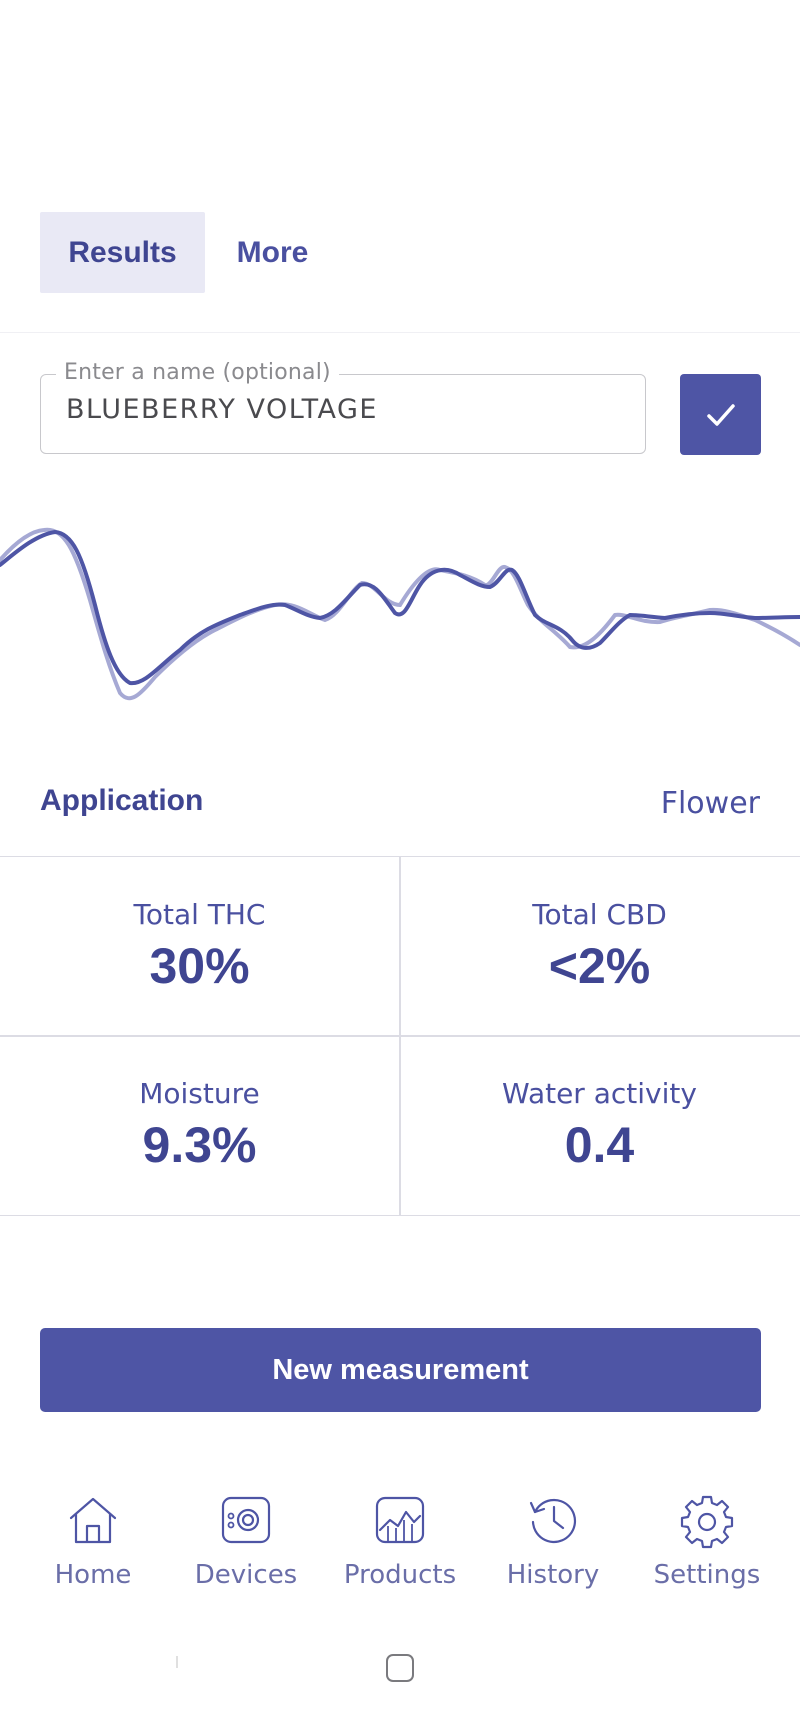 The width and height of the screenshot is (800, 1716). Describe the element at coordinates (177, 1662) in the screenshot. I see `recents-button` at that location.